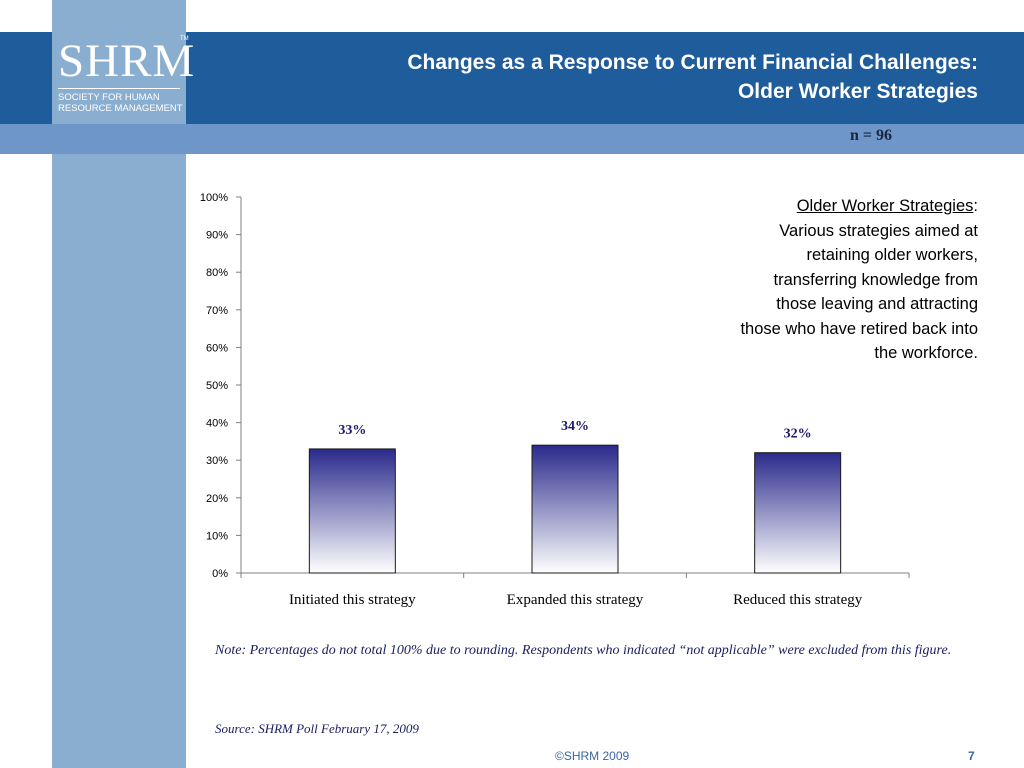 The height and width of the screenshot is (768, 1024). What do you see at coordinates (857, 91) in the screenshot?
I see `slide-title-line2: Older Worker Strategies` at bounding box center [857, 91].